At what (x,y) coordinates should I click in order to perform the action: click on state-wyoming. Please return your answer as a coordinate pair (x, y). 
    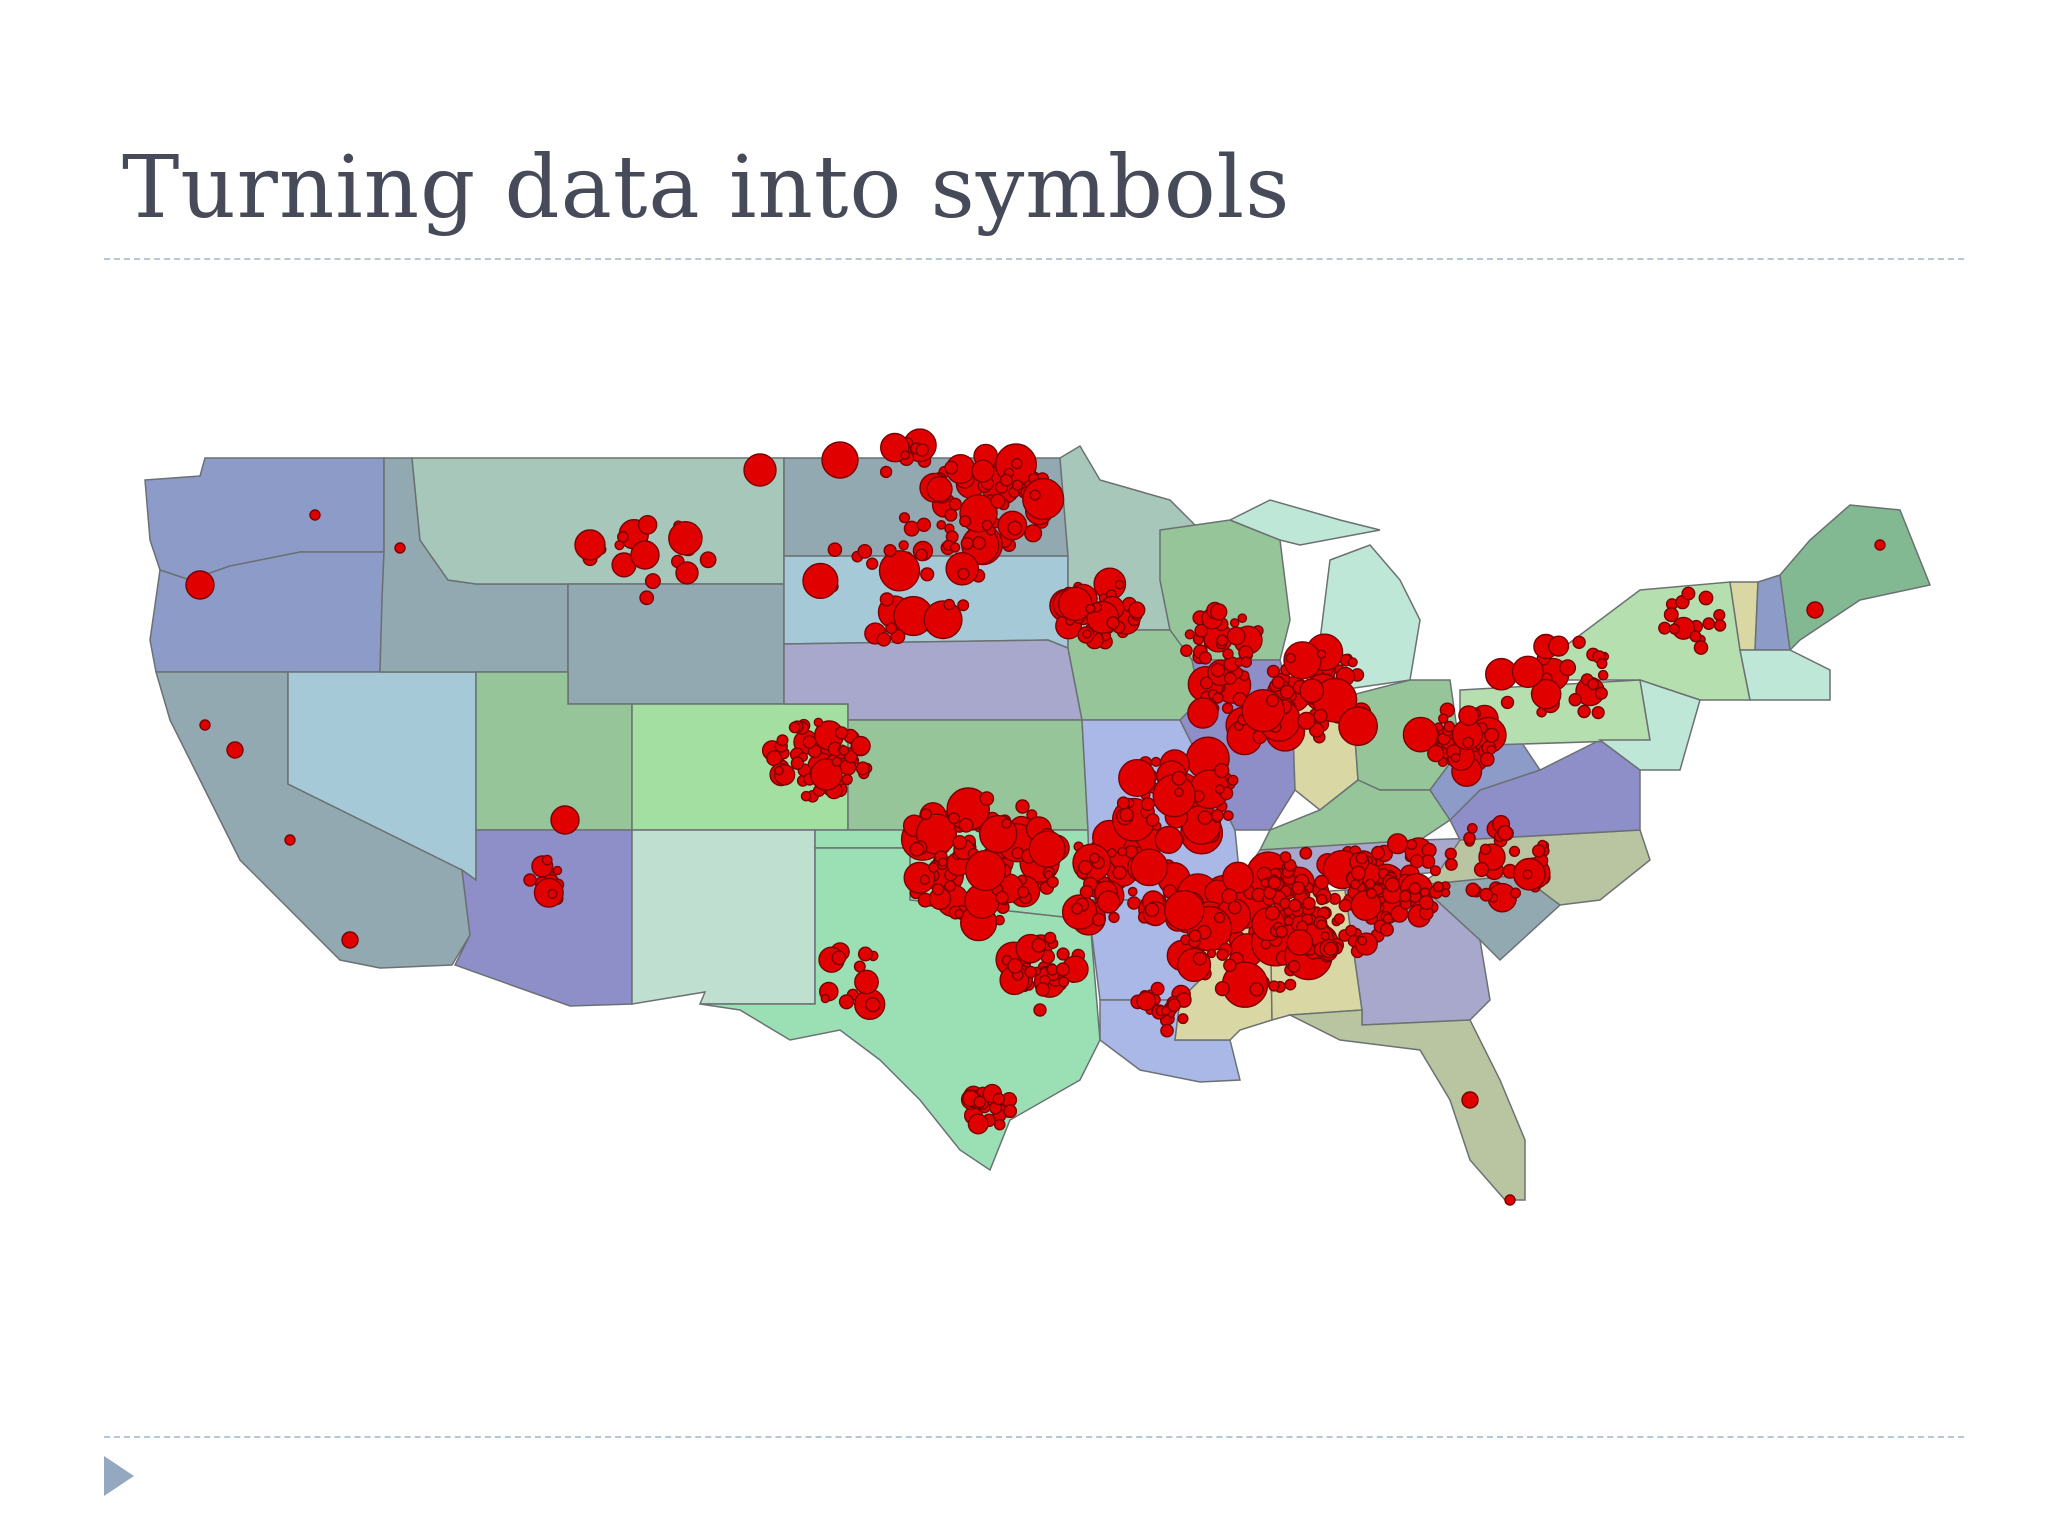
    Looking at the image, I should click on (676, 644).